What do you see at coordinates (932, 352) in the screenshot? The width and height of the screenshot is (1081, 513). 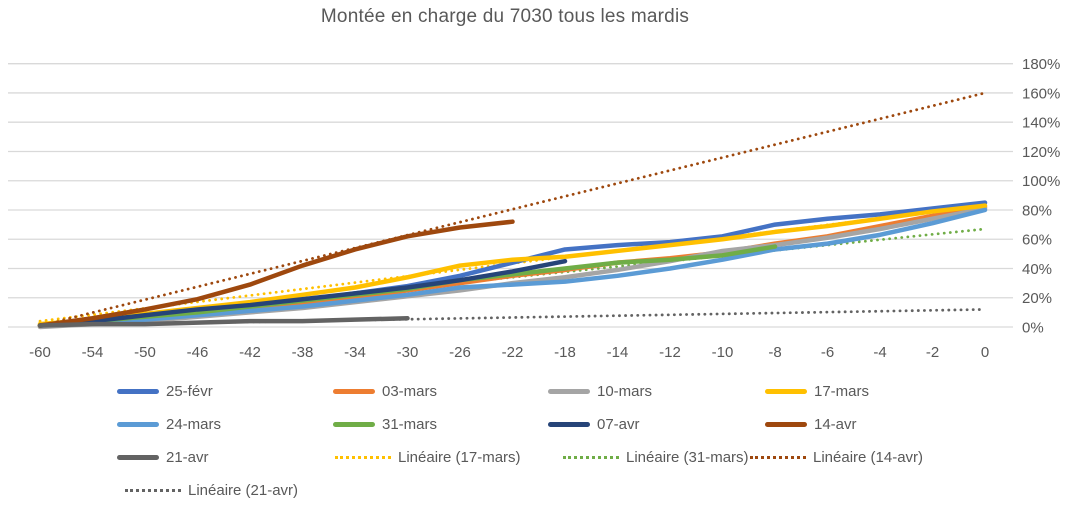 I see `x-axis-tick-label: -2` at bounding box center [932, 352].